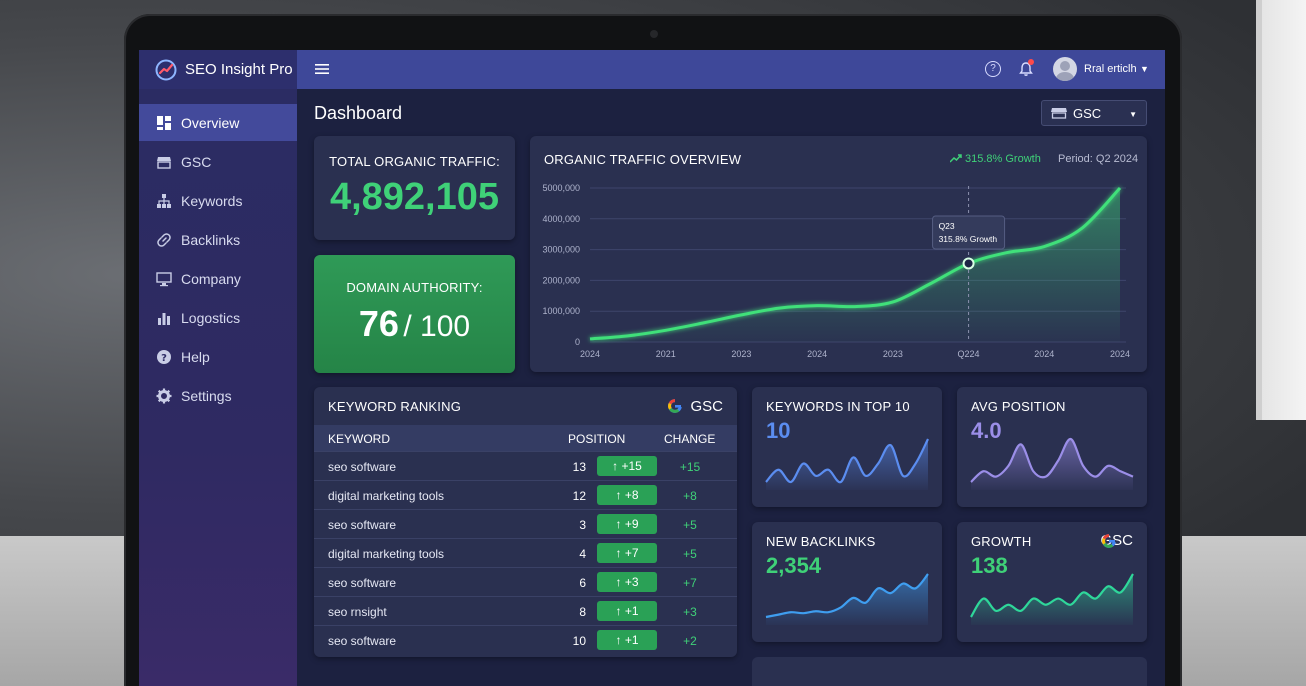  I want to click on highlight-point, so click(968, 263).